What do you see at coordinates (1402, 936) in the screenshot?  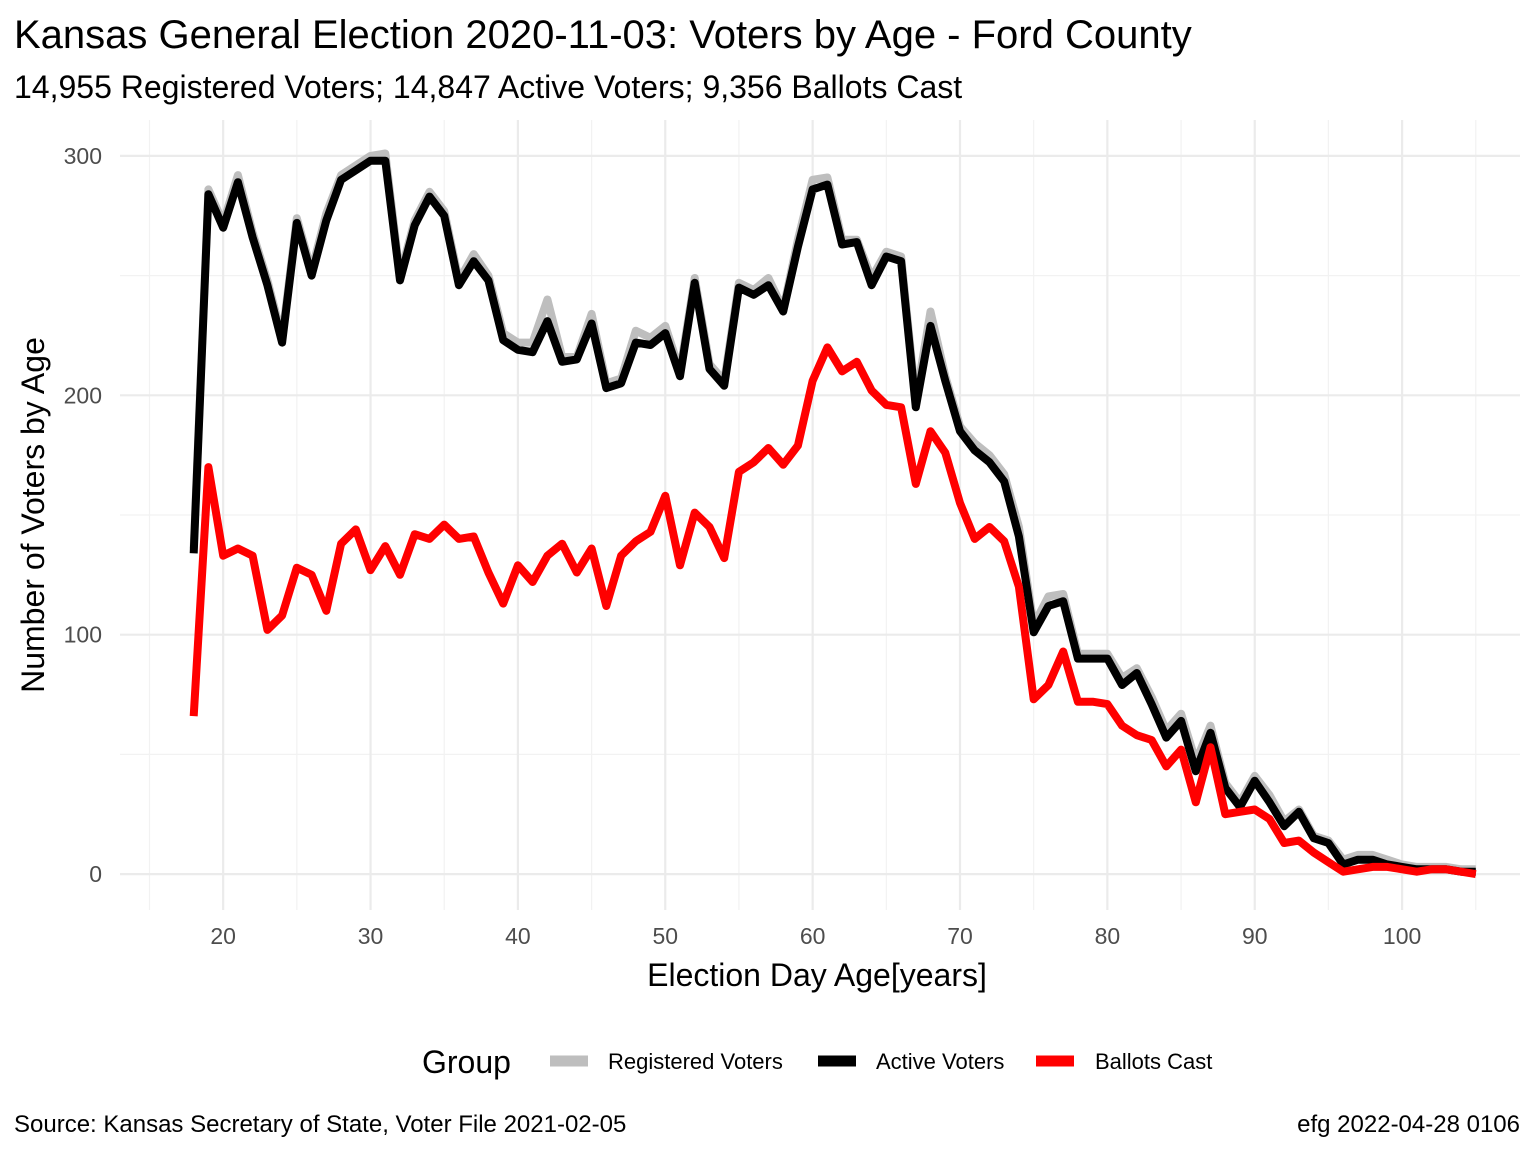 I see `x-tick-label: 100` at bounding box center [1402, 936].